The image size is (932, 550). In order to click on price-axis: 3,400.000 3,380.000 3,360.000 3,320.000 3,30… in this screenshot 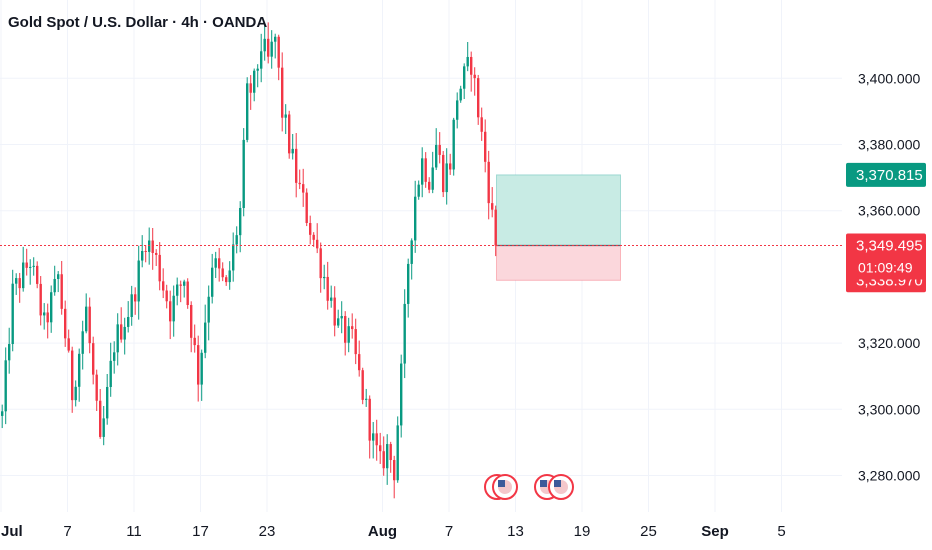, I will do `click(889, 276)`.